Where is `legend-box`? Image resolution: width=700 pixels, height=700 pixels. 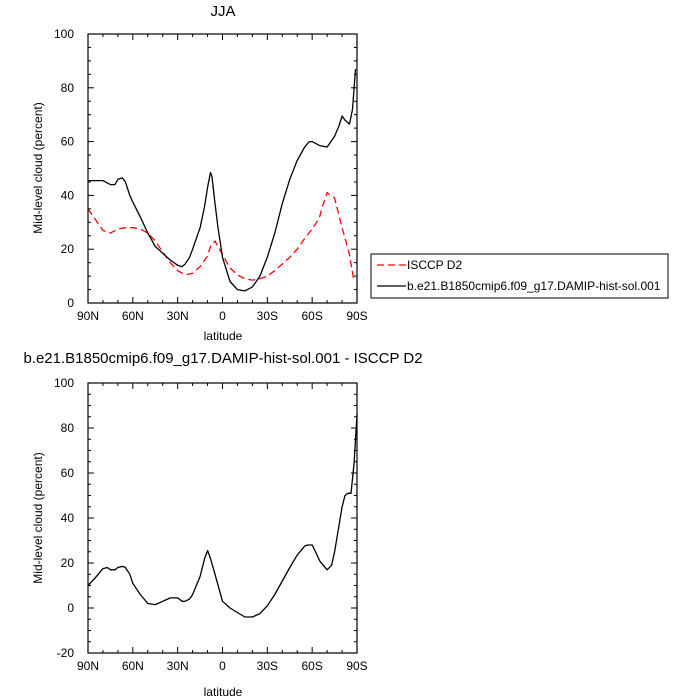
legend-box is located at coordinates (519, 276).